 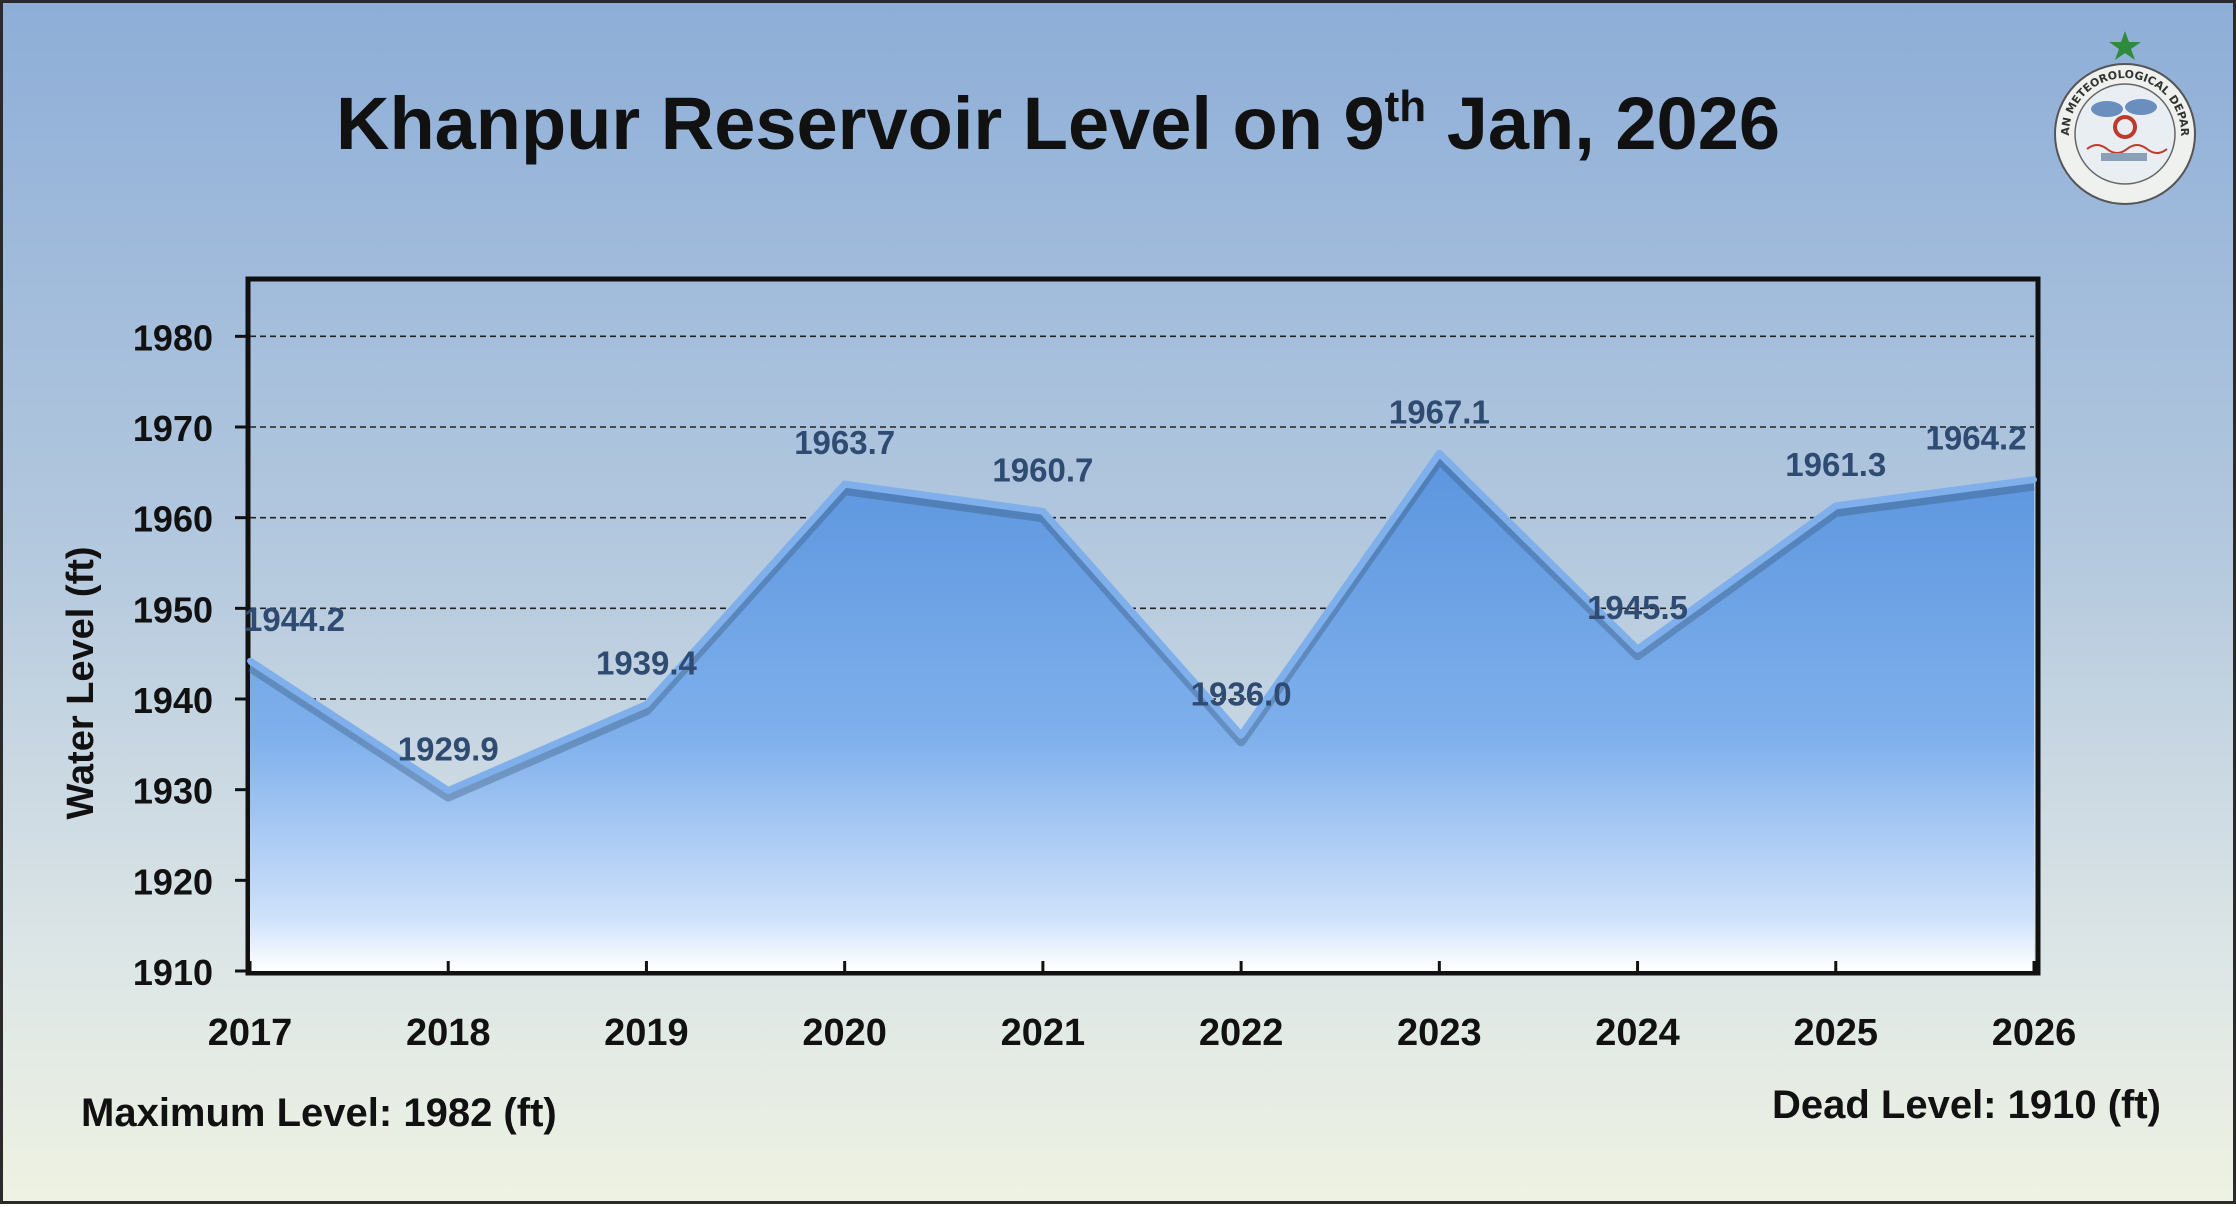 I want to click on x-tick-label: 2024, so click(x=1637, y=1033).